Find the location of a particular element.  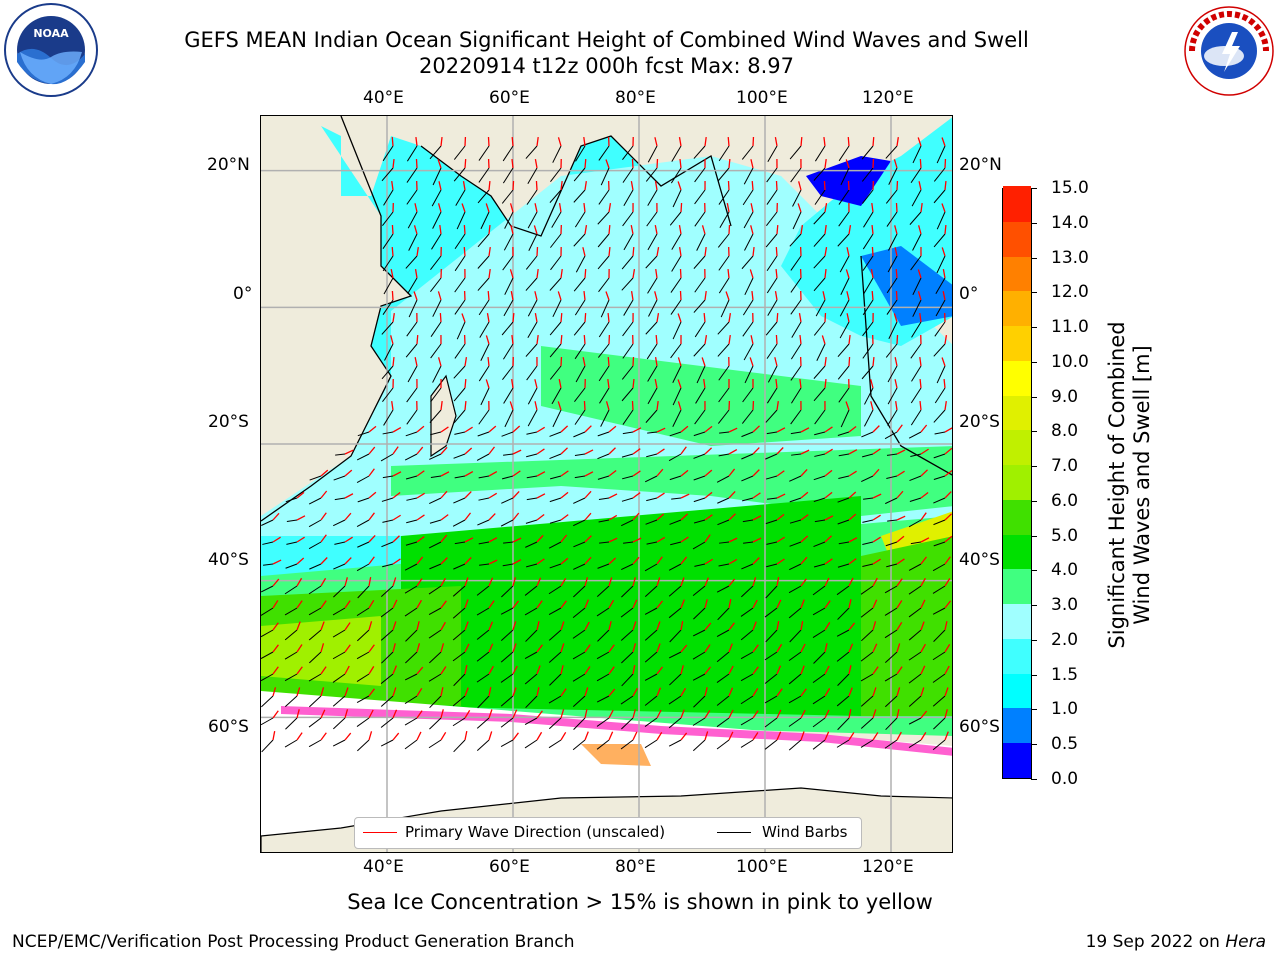

colorbar-tick-label: 9.0 is located at coordinates (1065, 396).